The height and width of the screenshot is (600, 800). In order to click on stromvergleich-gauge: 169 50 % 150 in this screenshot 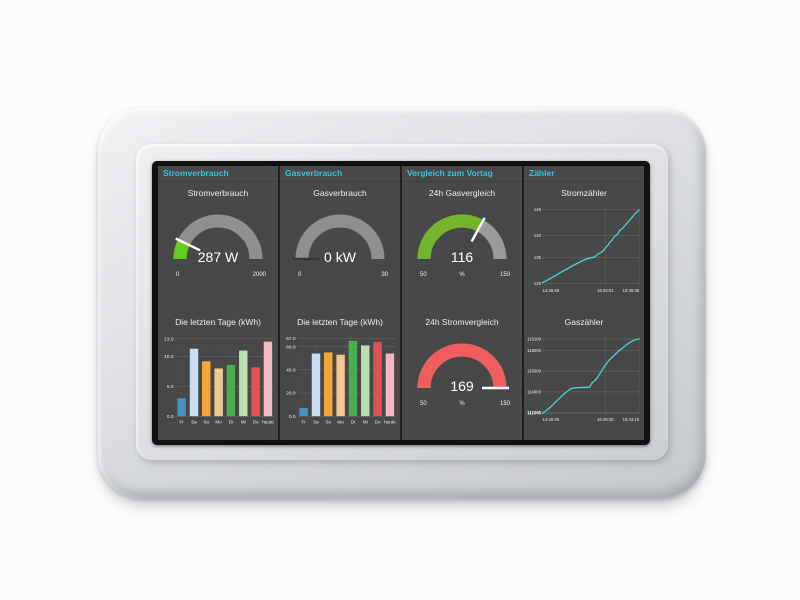, I will do `click(462, 369)`.